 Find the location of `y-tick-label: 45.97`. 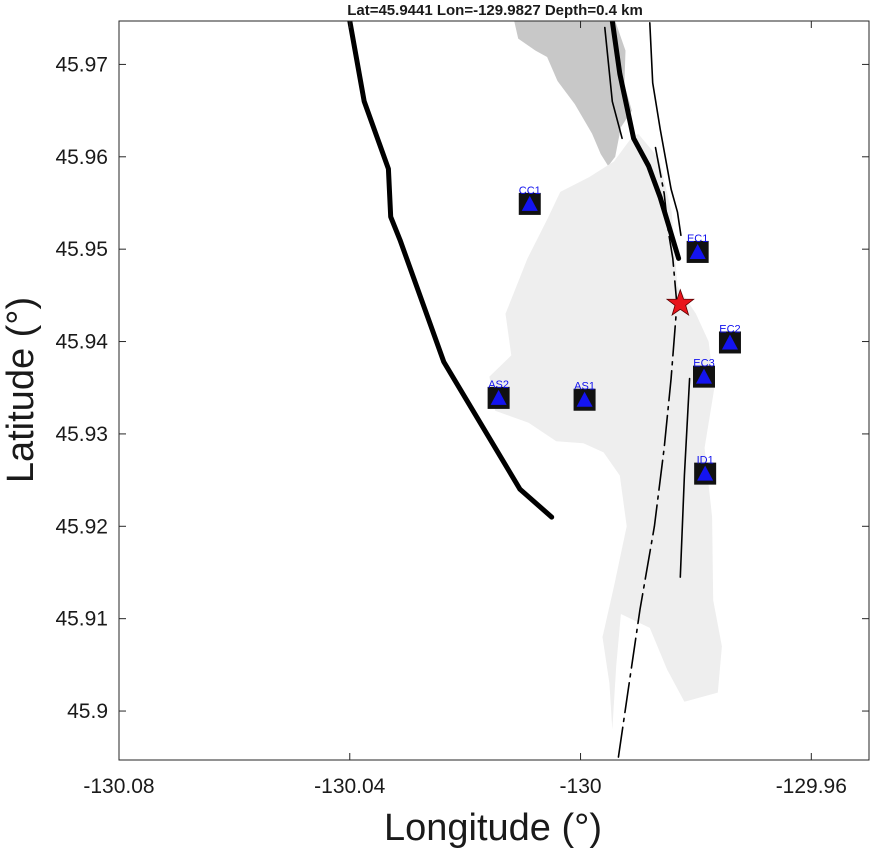

y-tick-label: 45.97 is located at coordinates (81, 64).